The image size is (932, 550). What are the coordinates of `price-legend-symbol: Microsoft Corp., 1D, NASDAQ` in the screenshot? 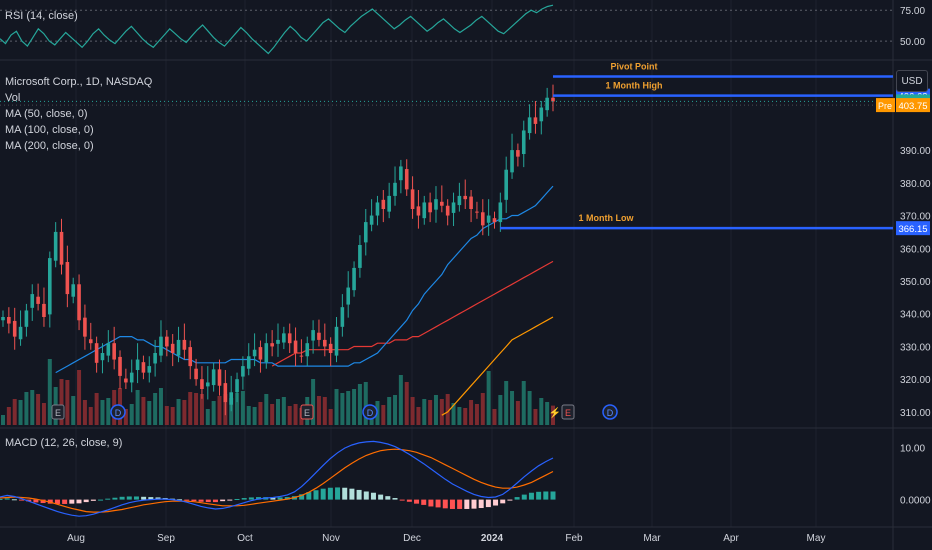 It's located at (79, 82).